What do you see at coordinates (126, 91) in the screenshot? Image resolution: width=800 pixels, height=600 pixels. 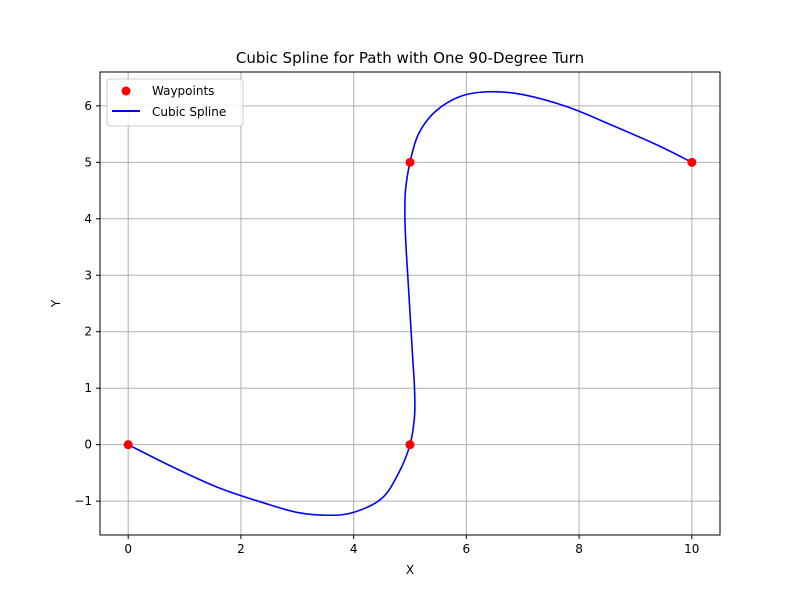 I see `legend-waypoints-marker` at bounding box center [126, 91].